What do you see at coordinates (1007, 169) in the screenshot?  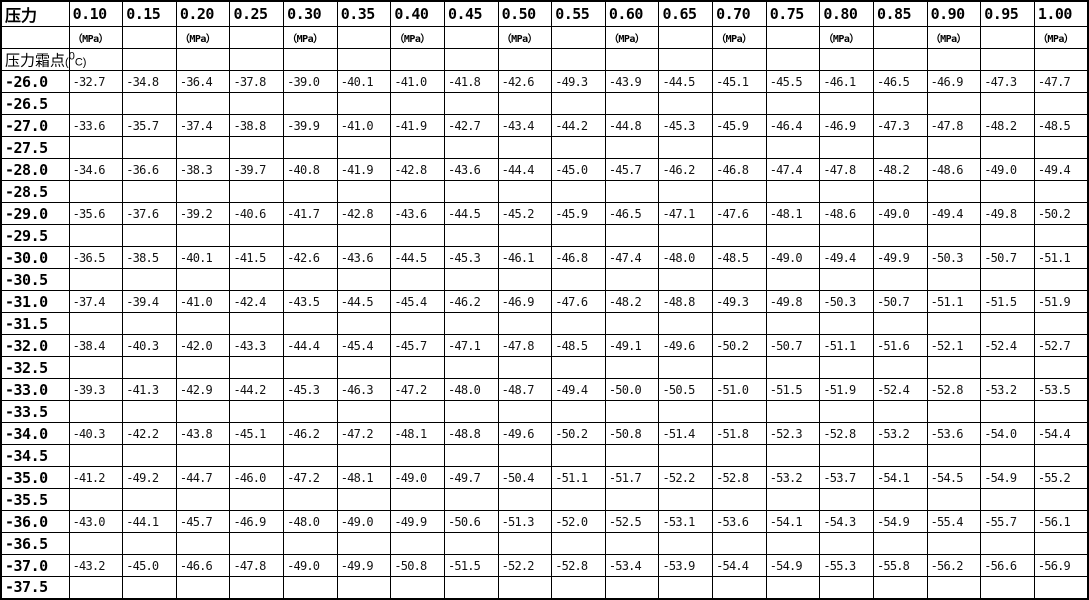 I see `data-cell: -49.0` at bounding box center [1007, 169].